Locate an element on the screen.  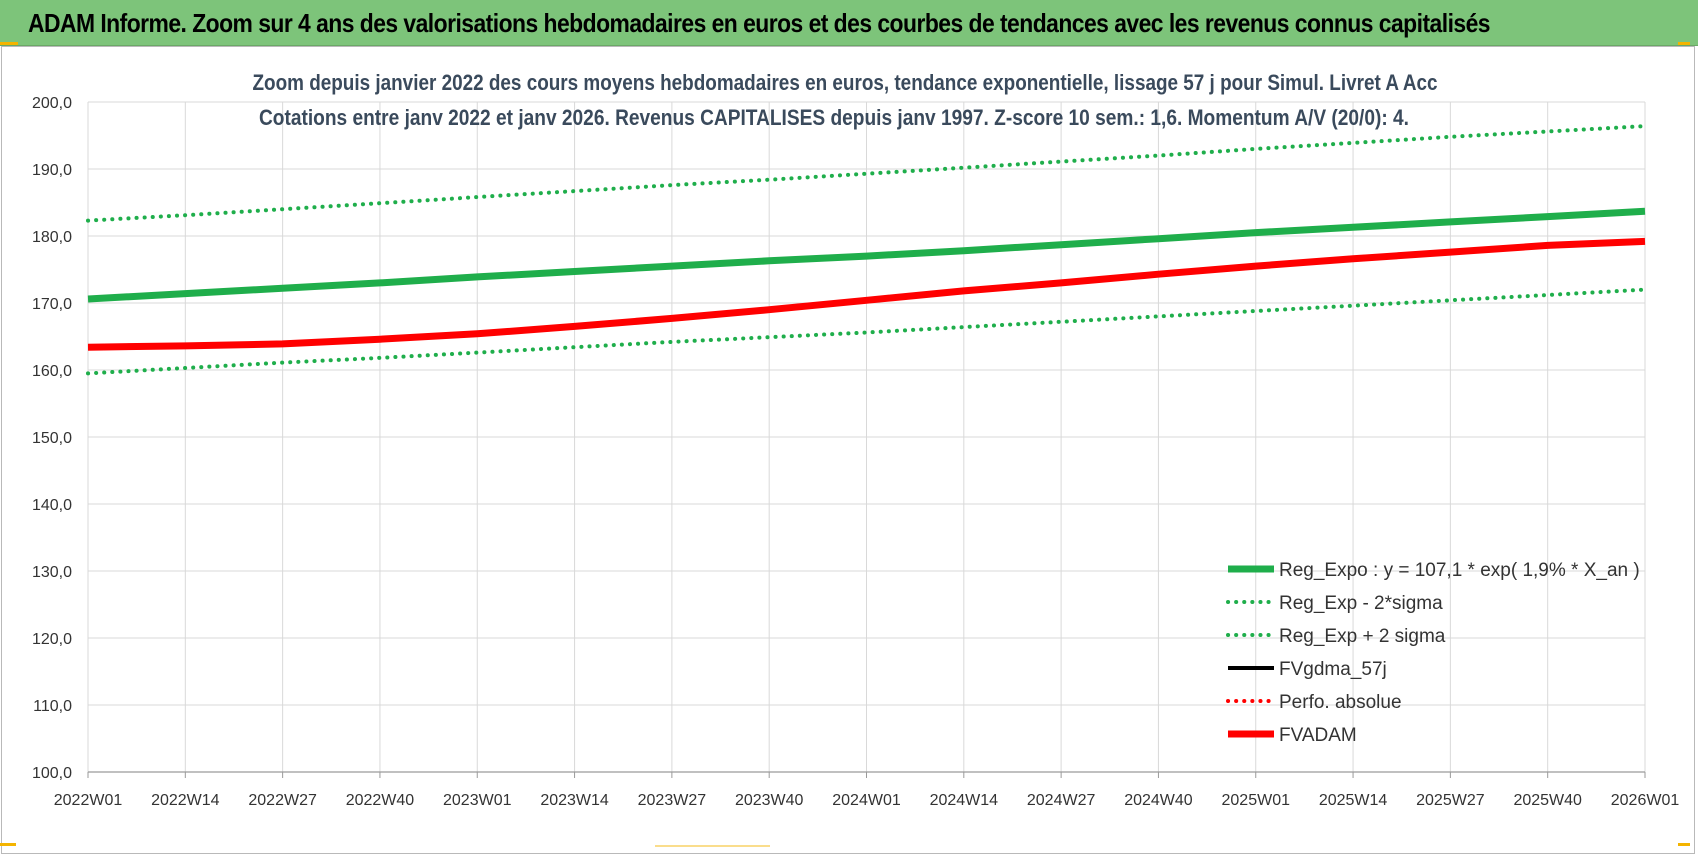
y-tick-label: 110,0 is located at coordinates (52, 706).